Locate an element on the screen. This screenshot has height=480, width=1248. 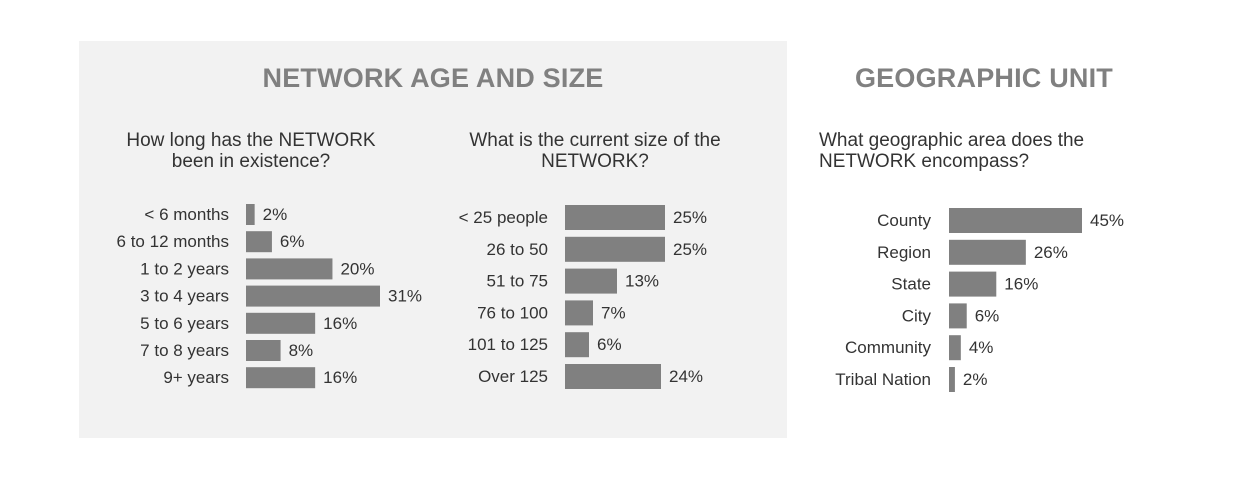
category-label-age: 3 to 4 years is located at coordinates (184, 296).